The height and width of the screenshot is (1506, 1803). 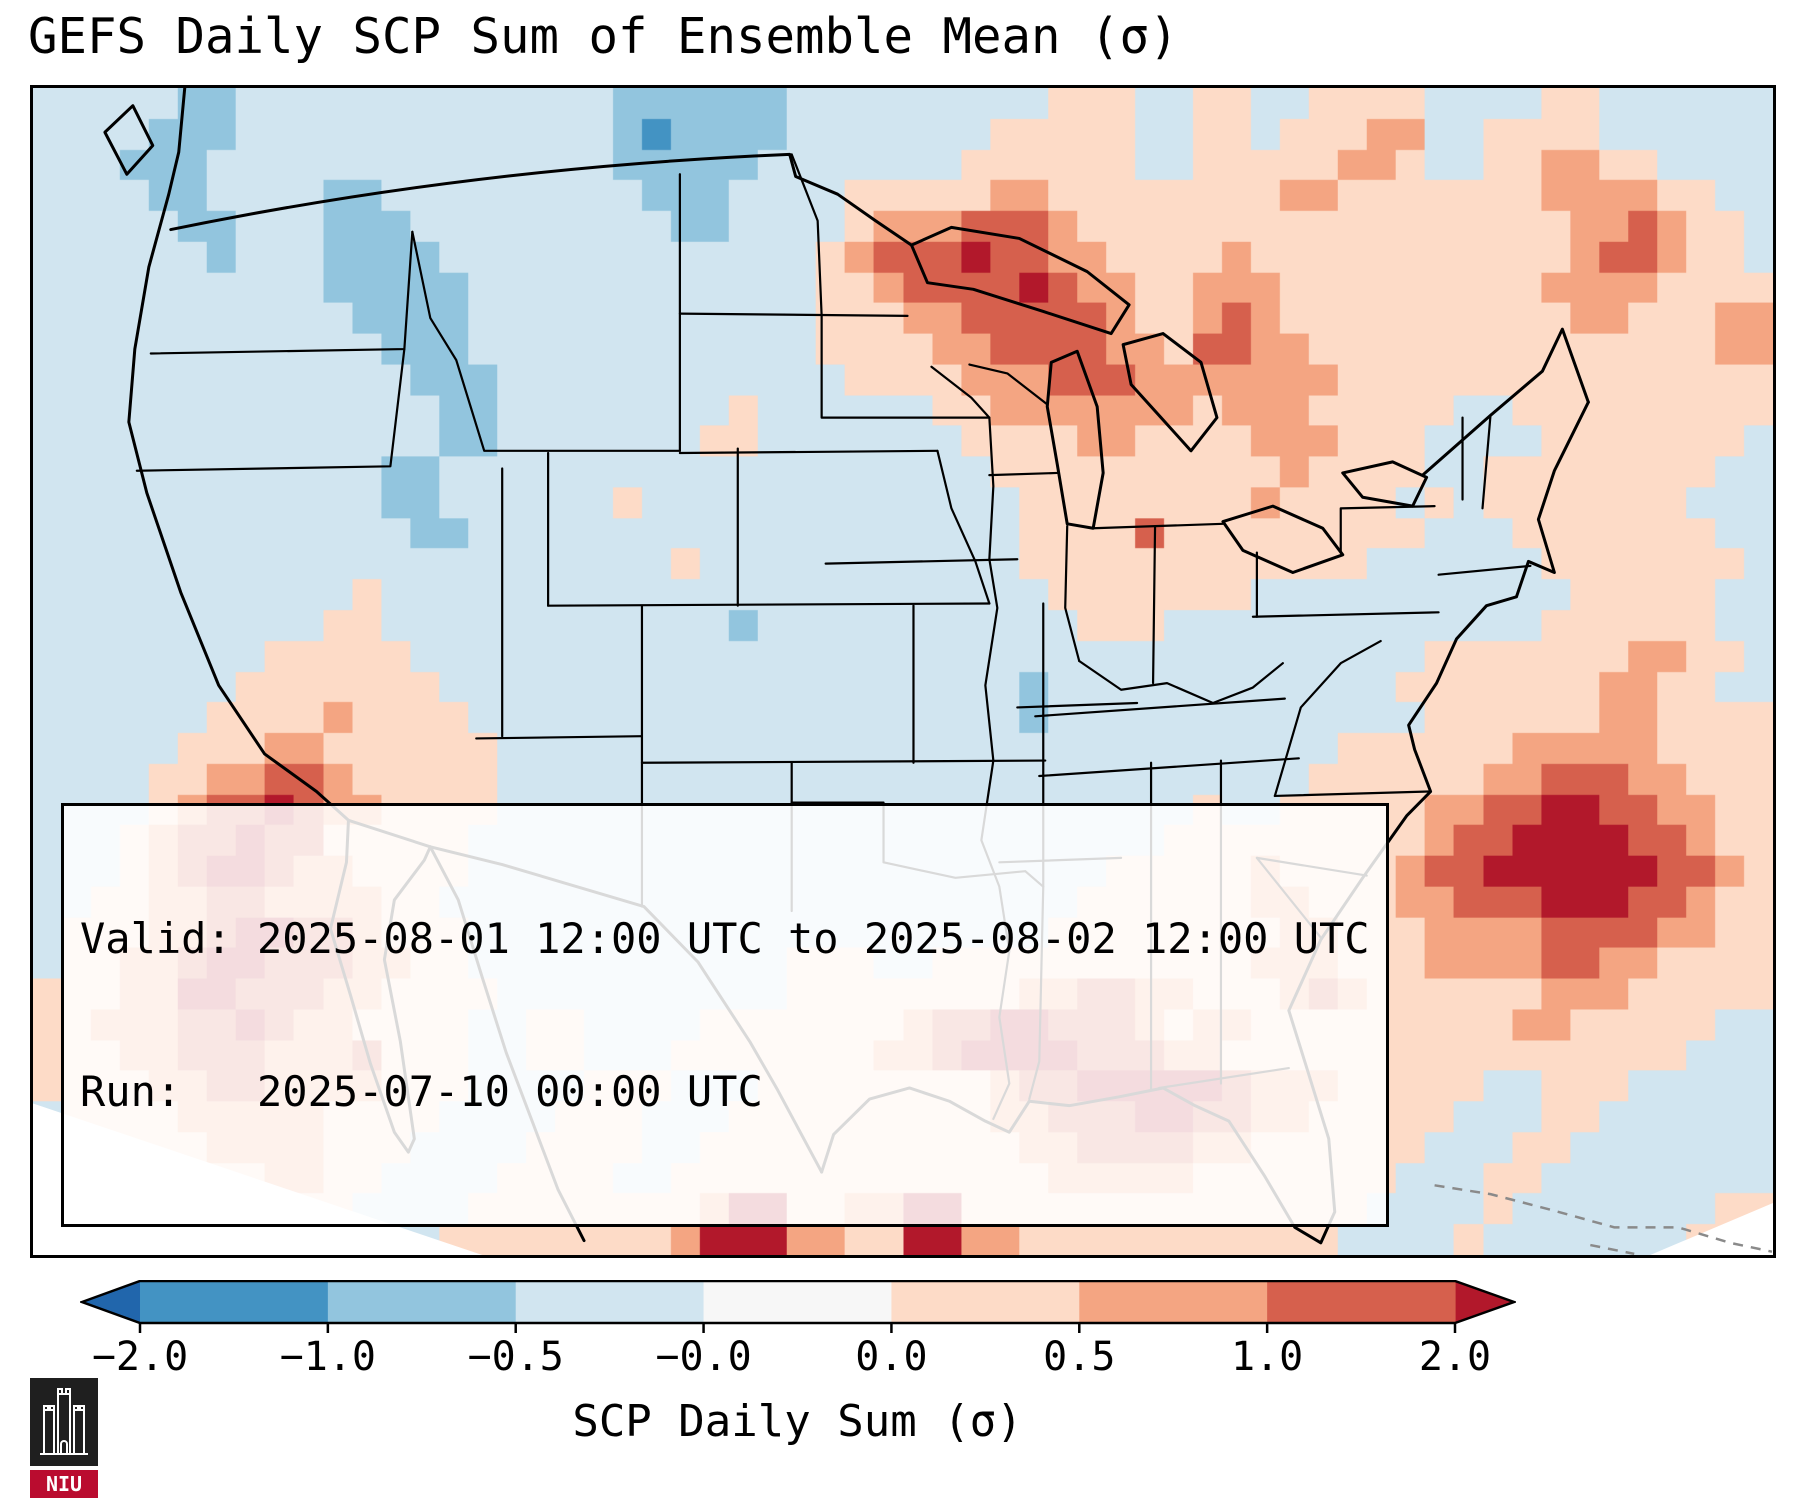 I want to click on castle-icon, so click(x=64, y=1421).